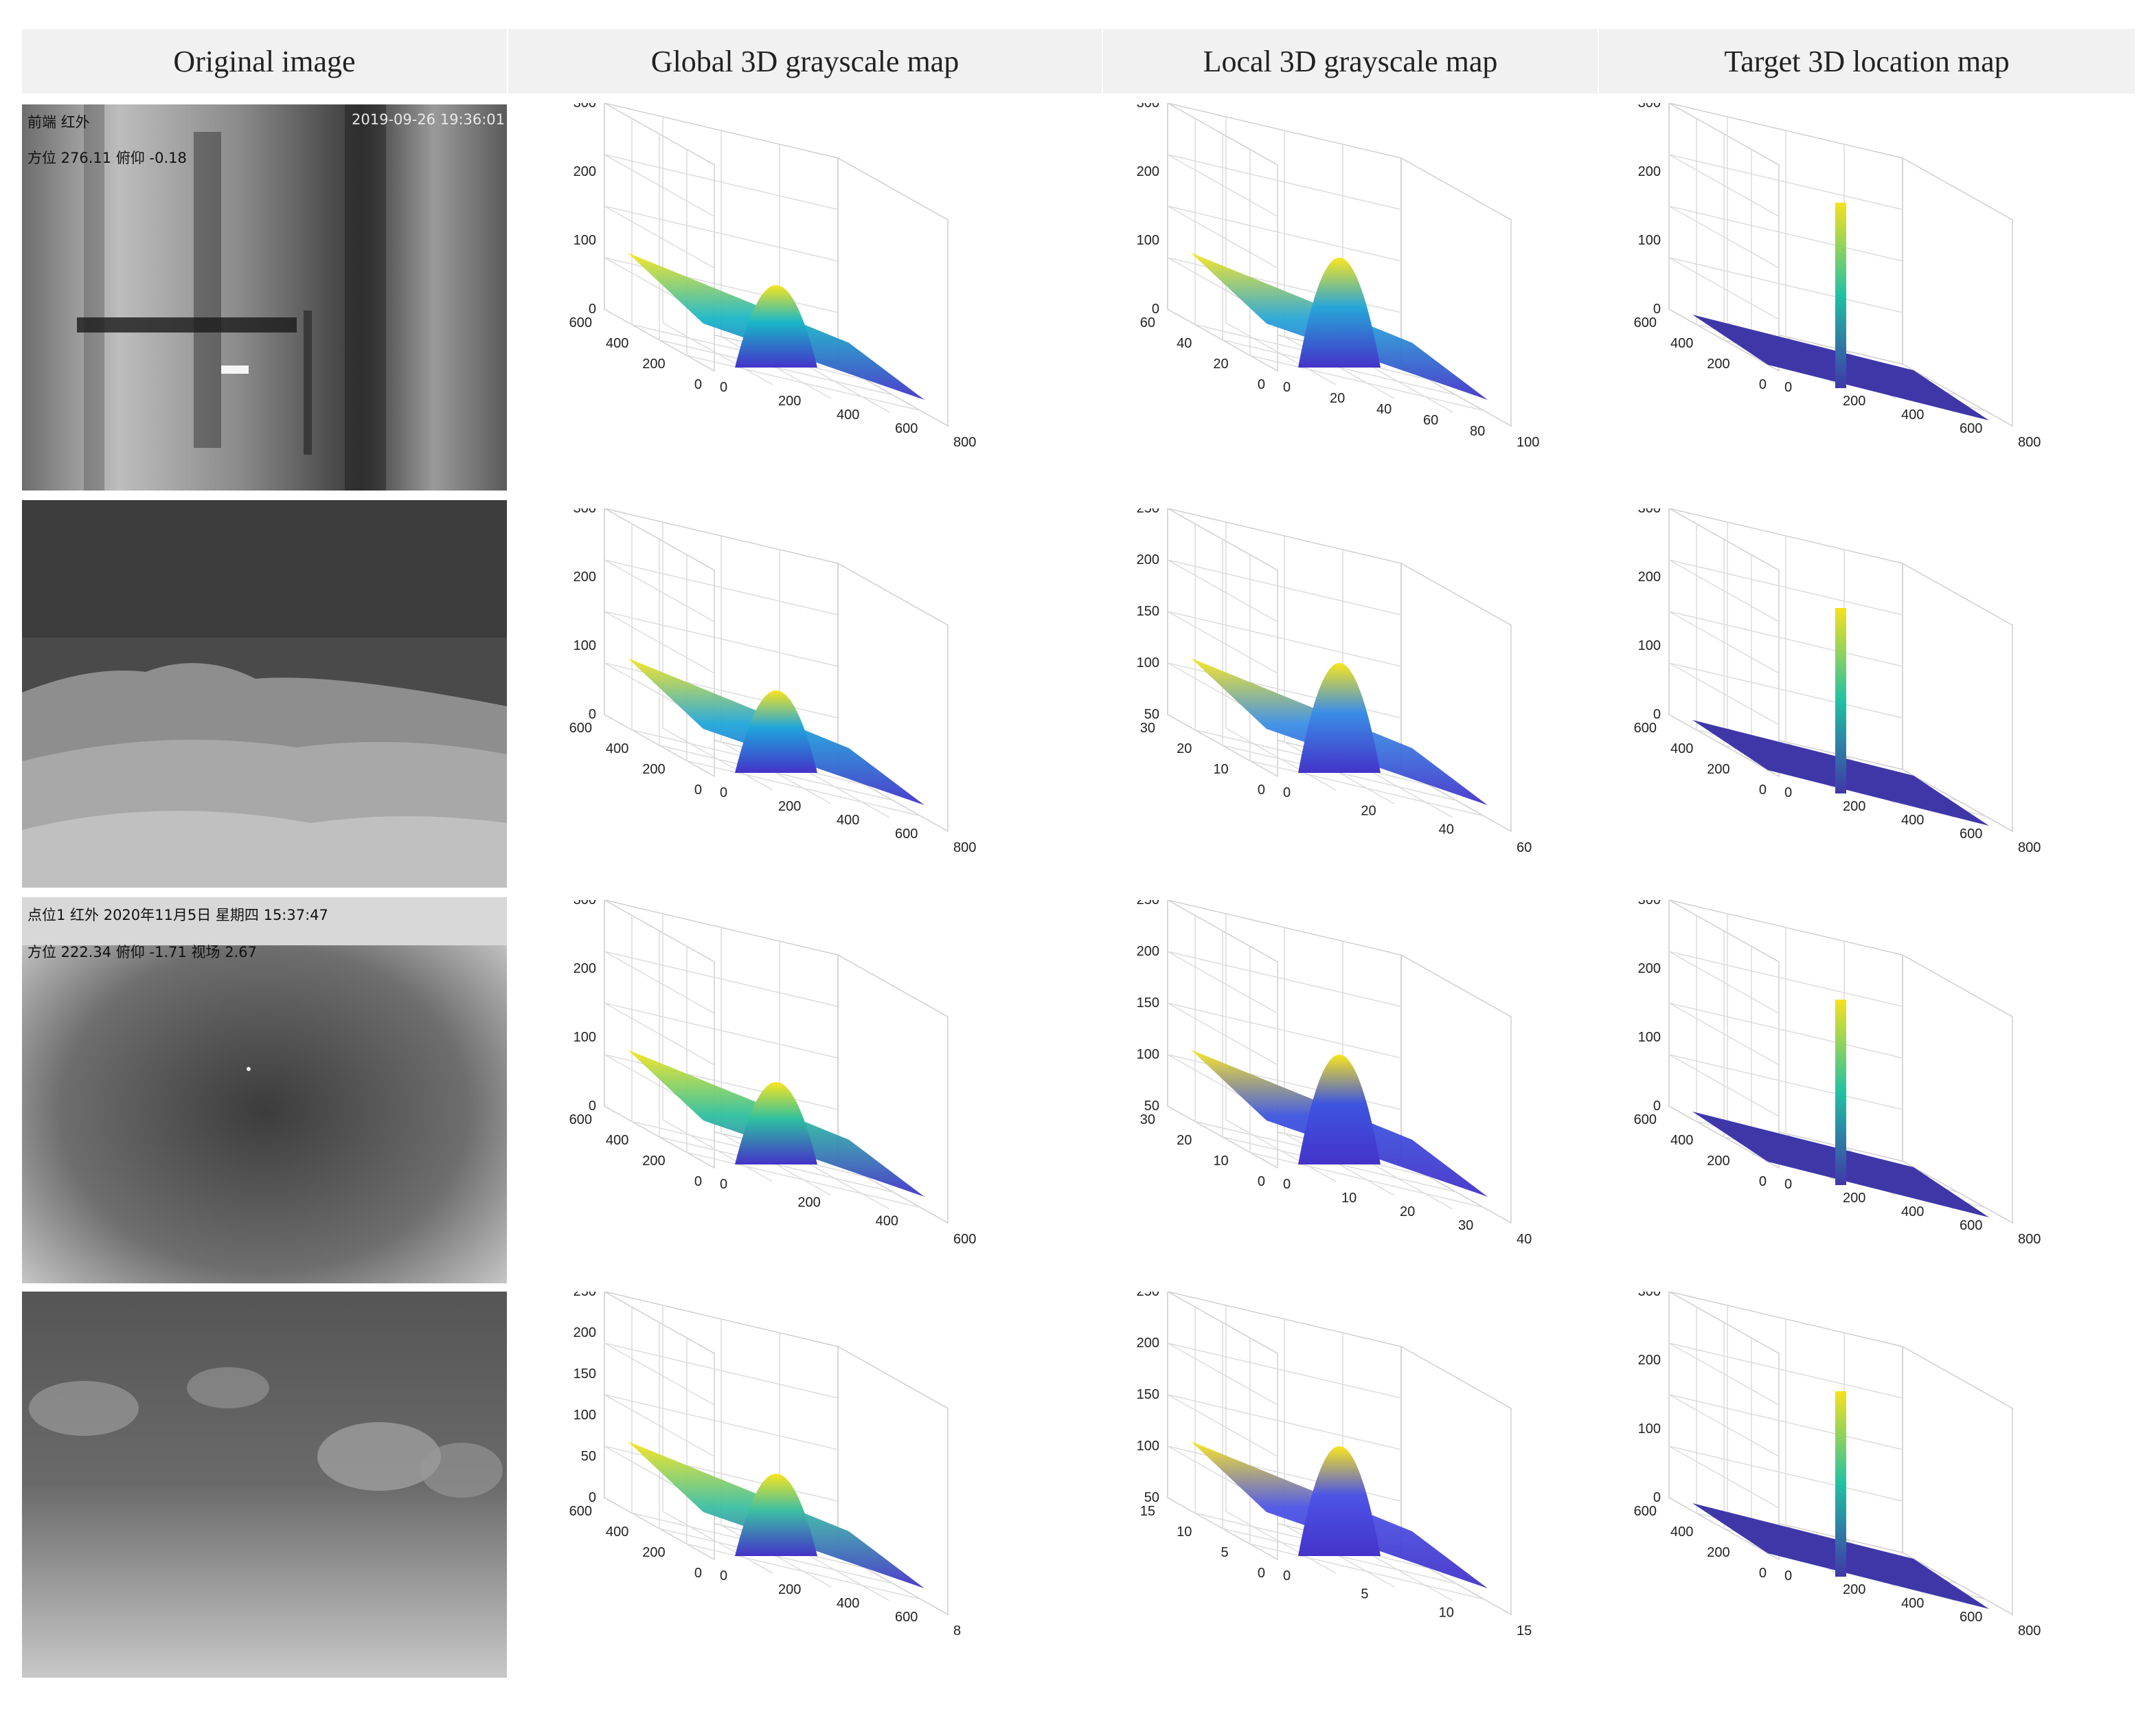 The image size is (2156, 1734). I want to click on y-tick-label: 30, so click(1147, 728).